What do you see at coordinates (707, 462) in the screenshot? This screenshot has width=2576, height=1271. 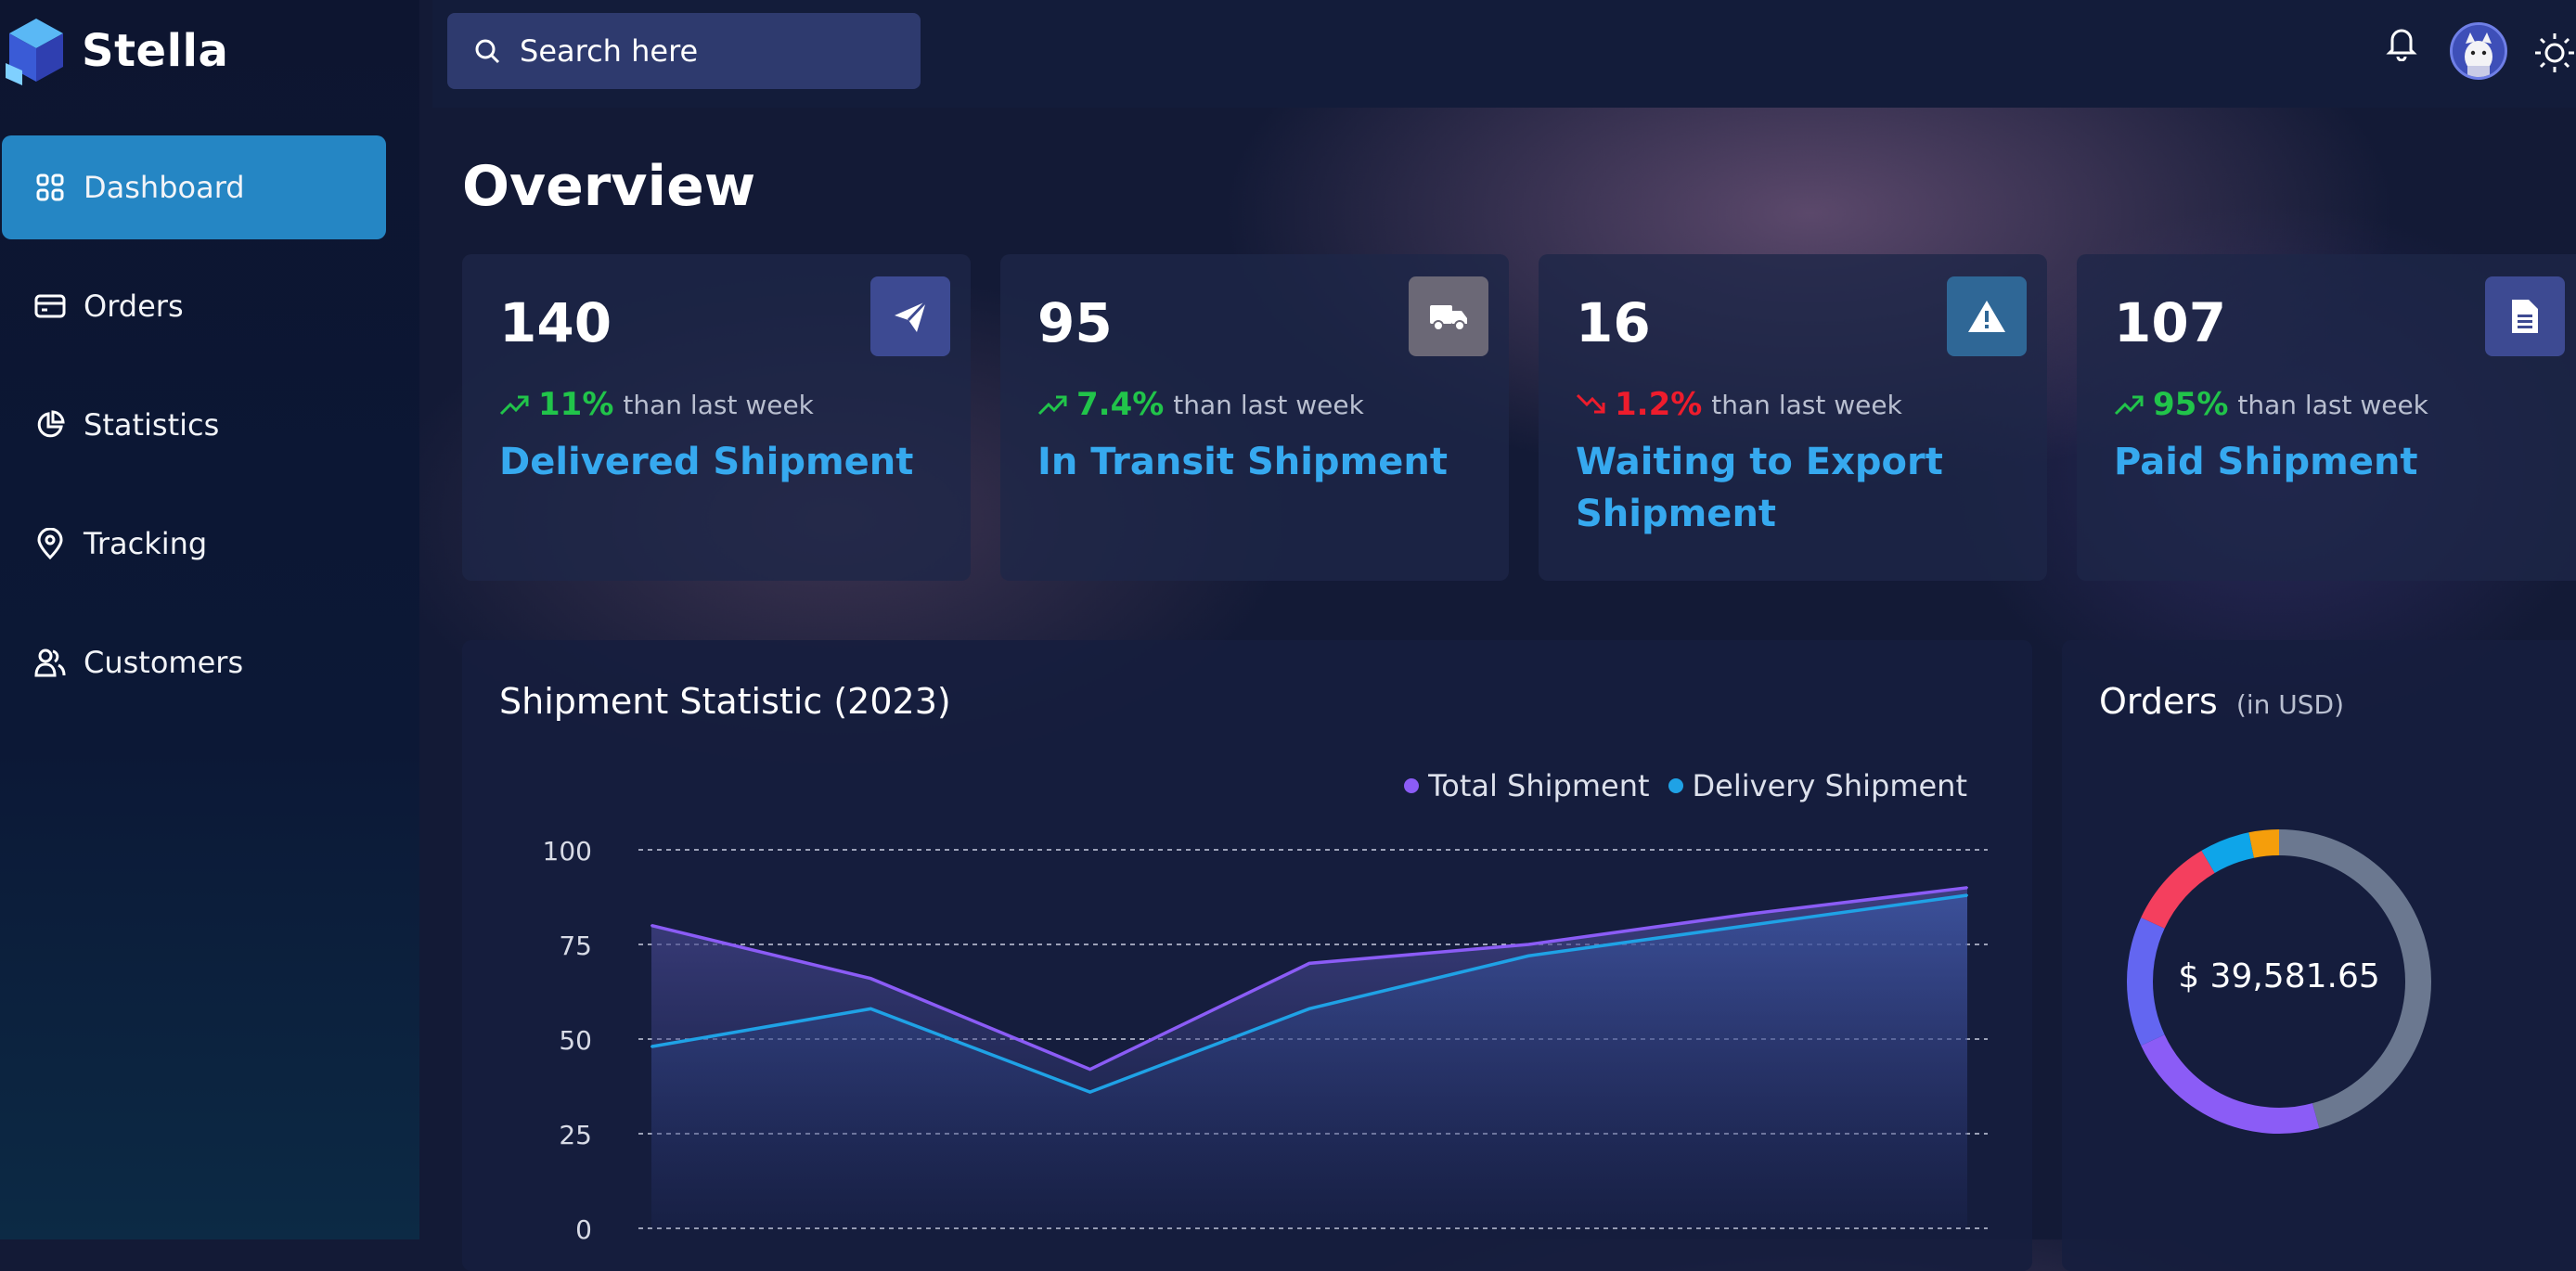 I see `stat-label: Delivered Shipment` at bounding box center [707, 462].